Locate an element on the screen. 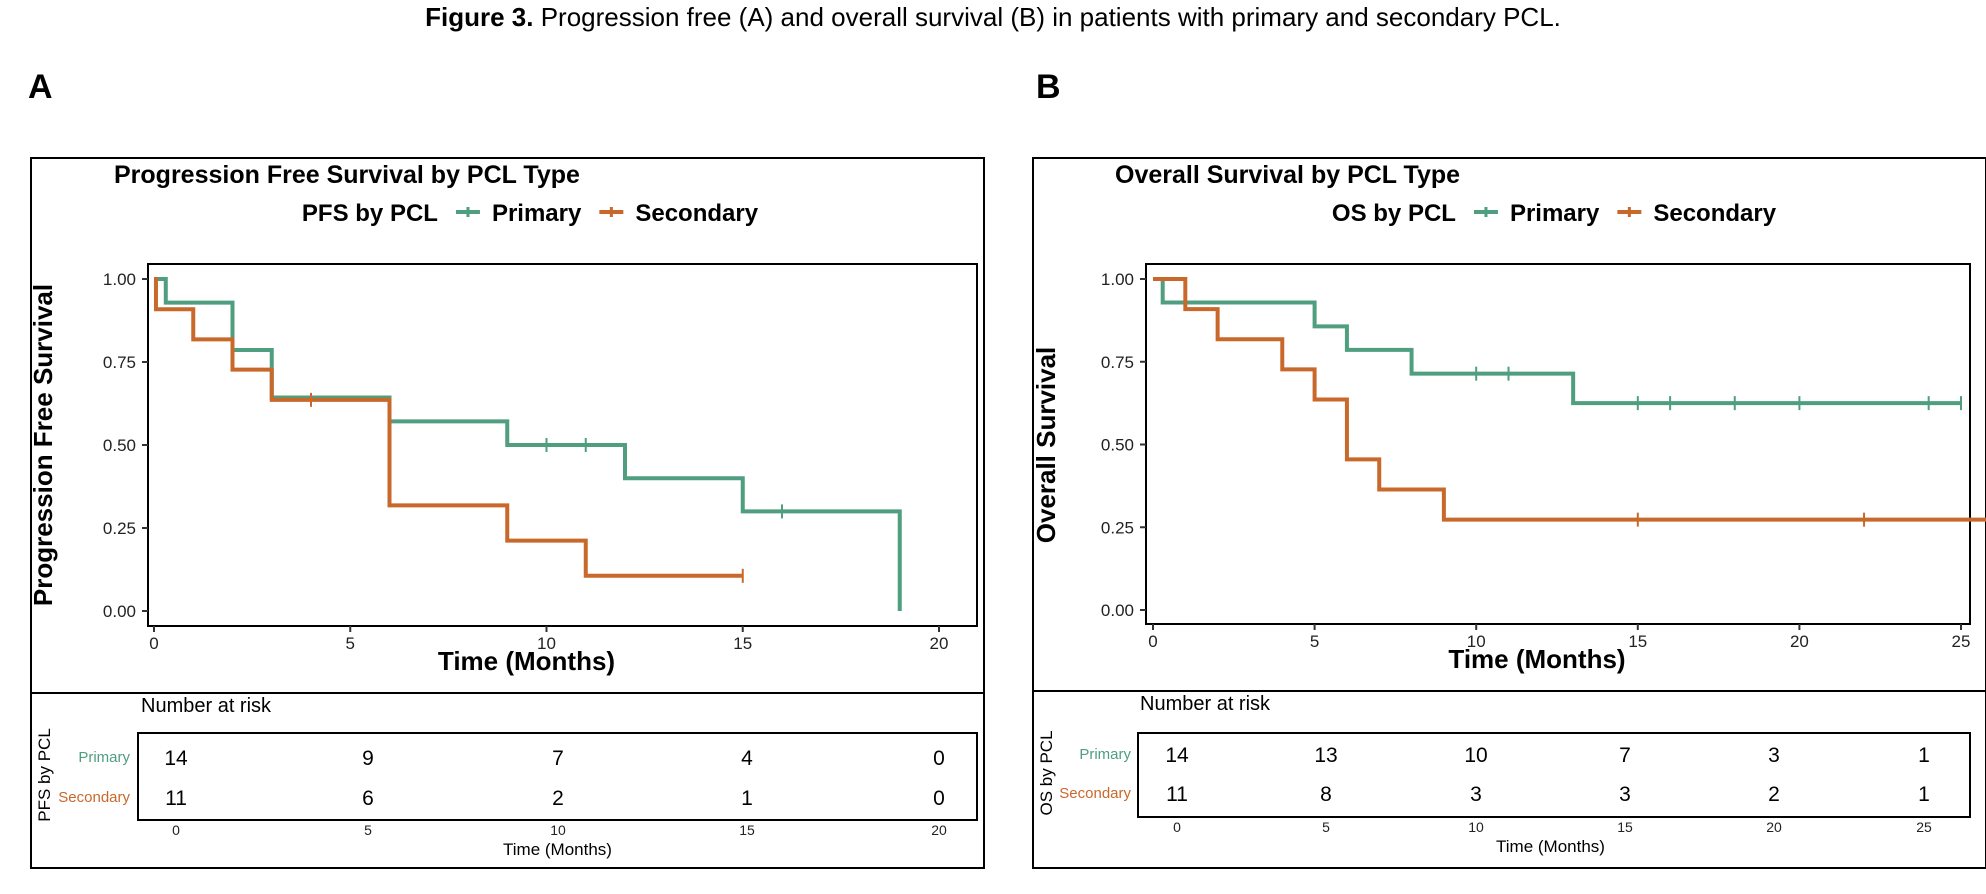  panel-b-risk-time-tick: 15 is located at coordinates (1625, 827).